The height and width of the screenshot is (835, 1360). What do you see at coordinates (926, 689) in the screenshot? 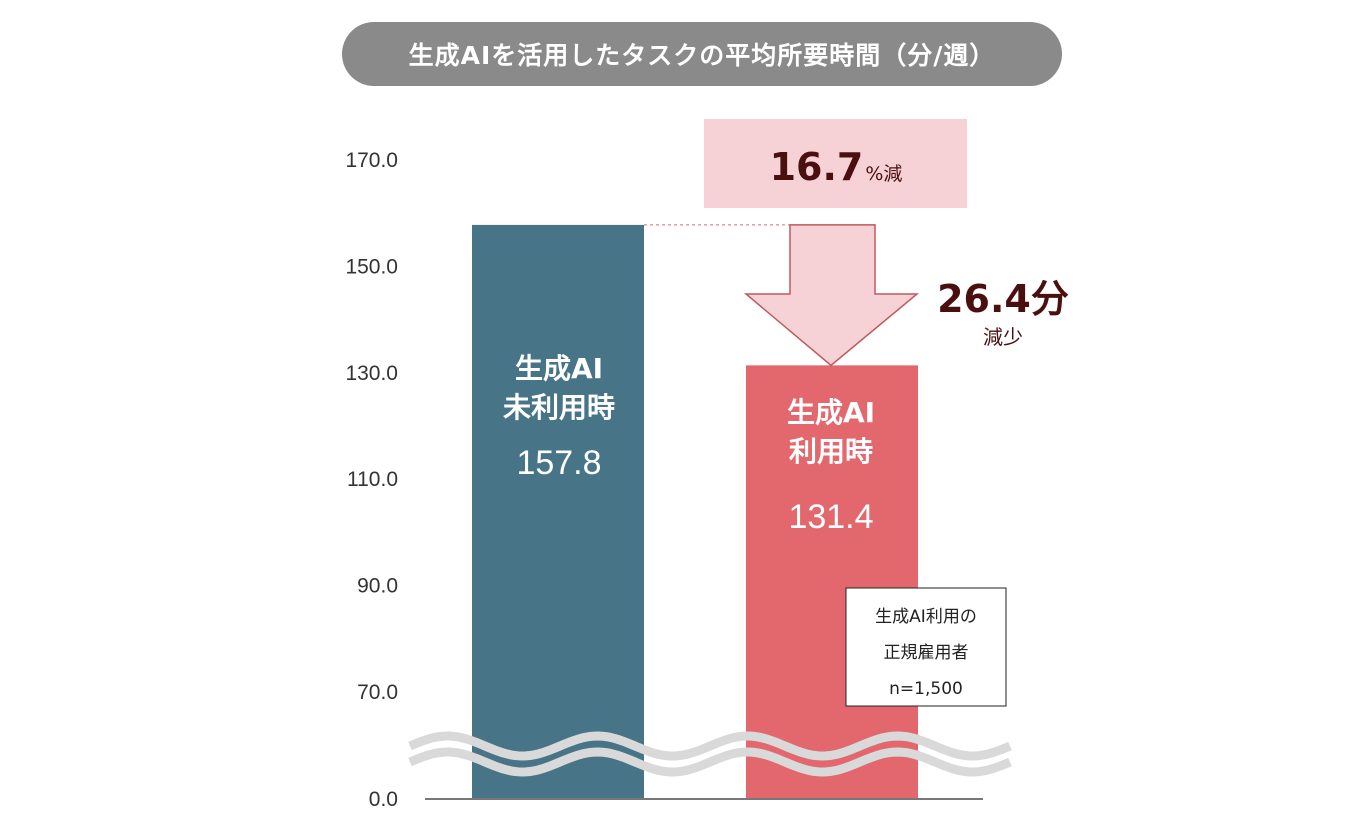
I see `note-line3: n=1,500` at bounding box center [926, 689].